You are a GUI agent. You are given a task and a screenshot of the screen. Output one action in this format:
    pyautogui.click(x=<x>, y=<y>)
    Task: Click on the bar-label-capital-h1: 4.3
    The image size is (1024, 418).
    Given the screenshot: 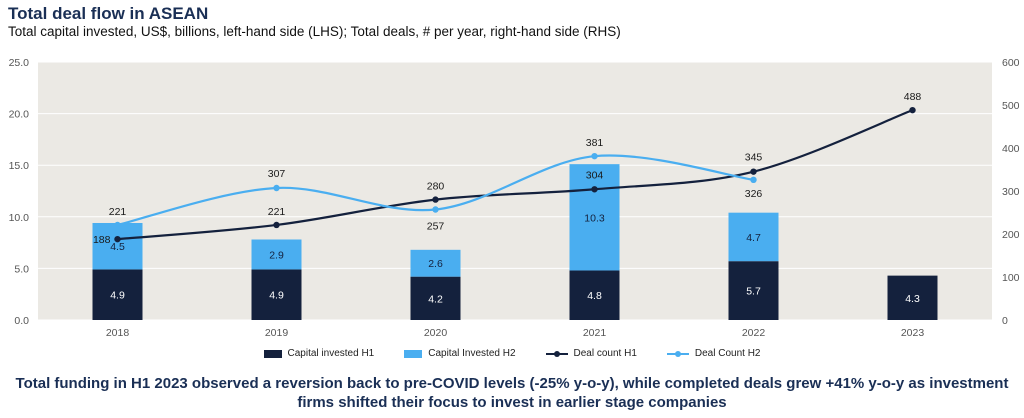 What is the action you would take?
    pyautogui.click(x=912, y=299)
    